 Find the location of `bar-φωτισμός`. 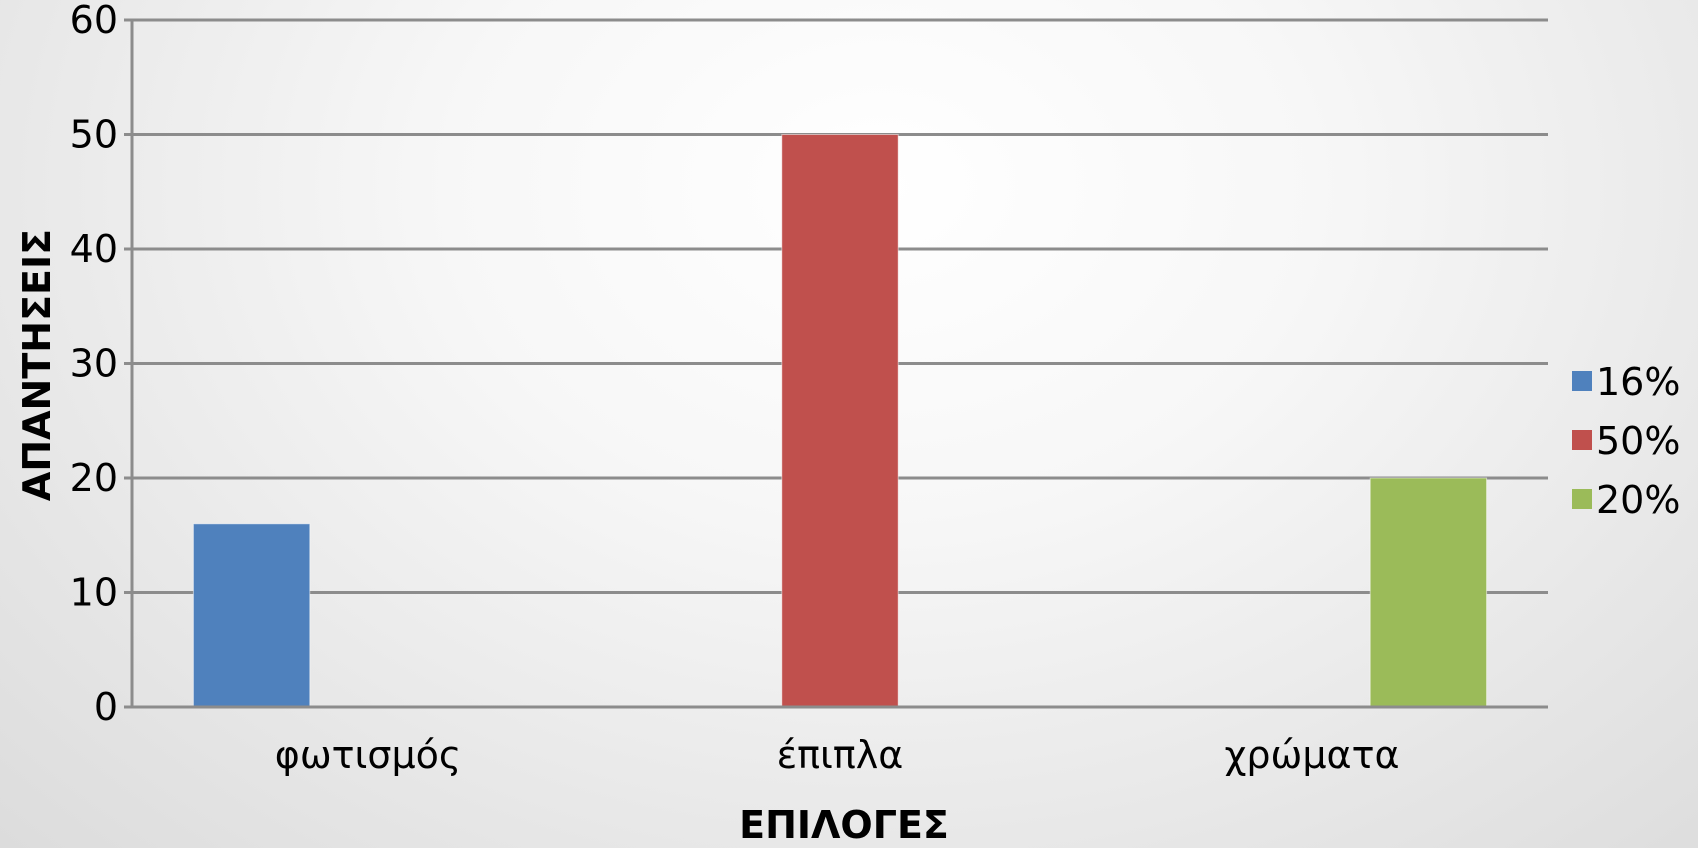

bar-φωτισμός is located at coordinates (251, 615).